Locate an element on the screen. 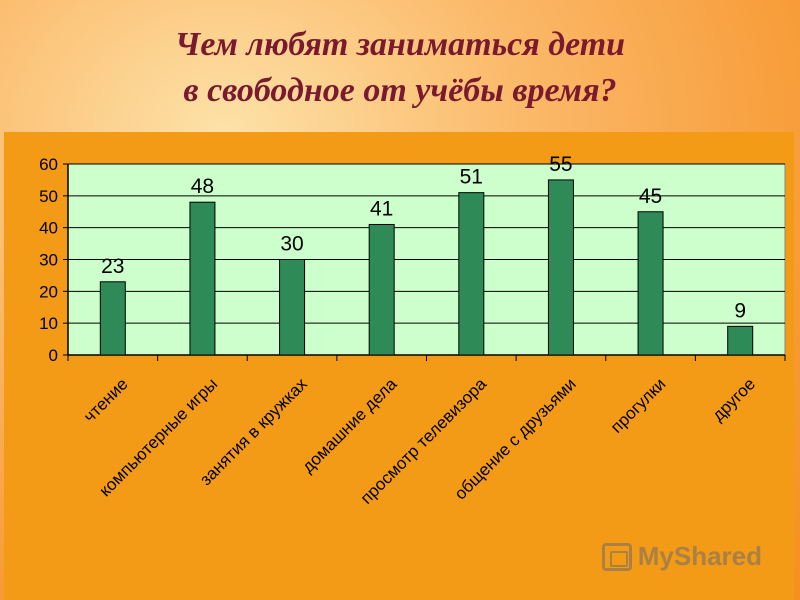  y-tick-label: 40 is located at coordinates (48, 228).